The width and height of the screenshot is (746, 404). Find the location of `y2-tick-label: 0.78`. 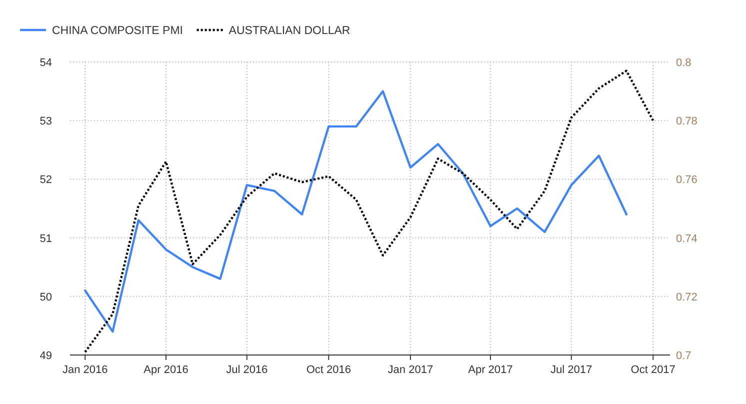

y2-tick-label: 0.78 is located at coordinates (687, 122).